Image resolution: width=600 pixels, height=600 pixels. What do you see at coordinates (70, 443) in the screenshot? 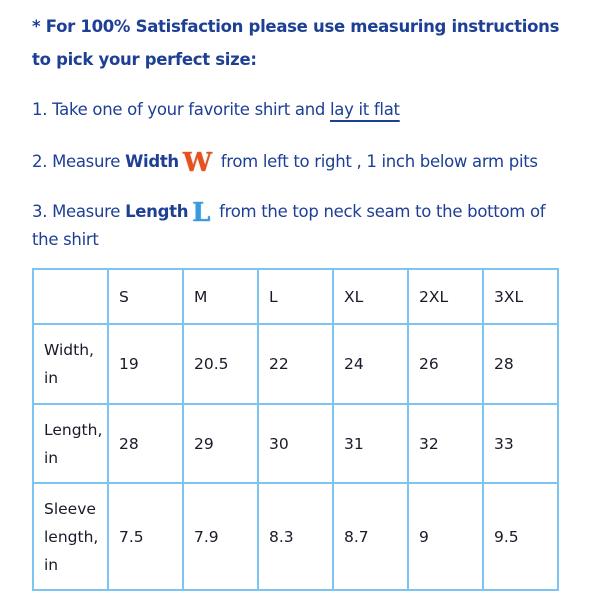
I see `row-label: Length, in` at bounding box center [70, 443].